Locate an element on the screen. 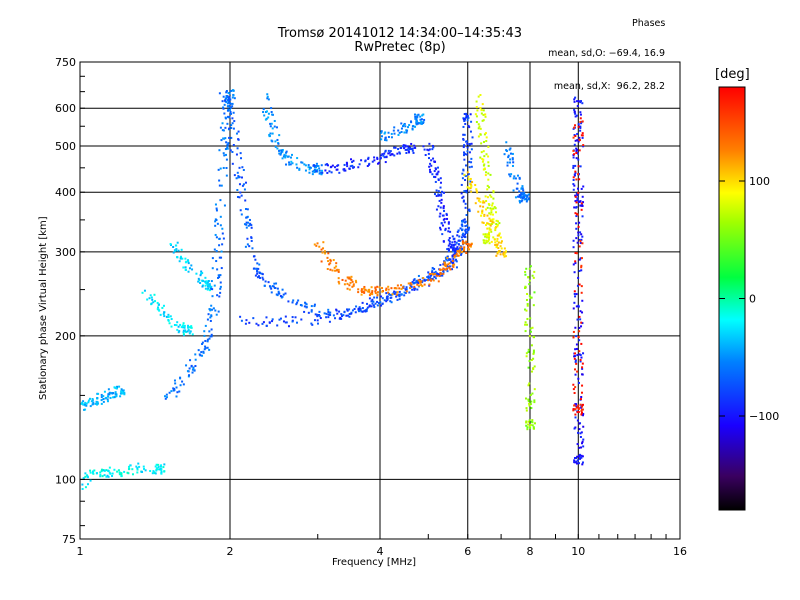 The height and width of the screenshot is (600, 800). y-tick-label: 400 is located at coordinates (65, 192).